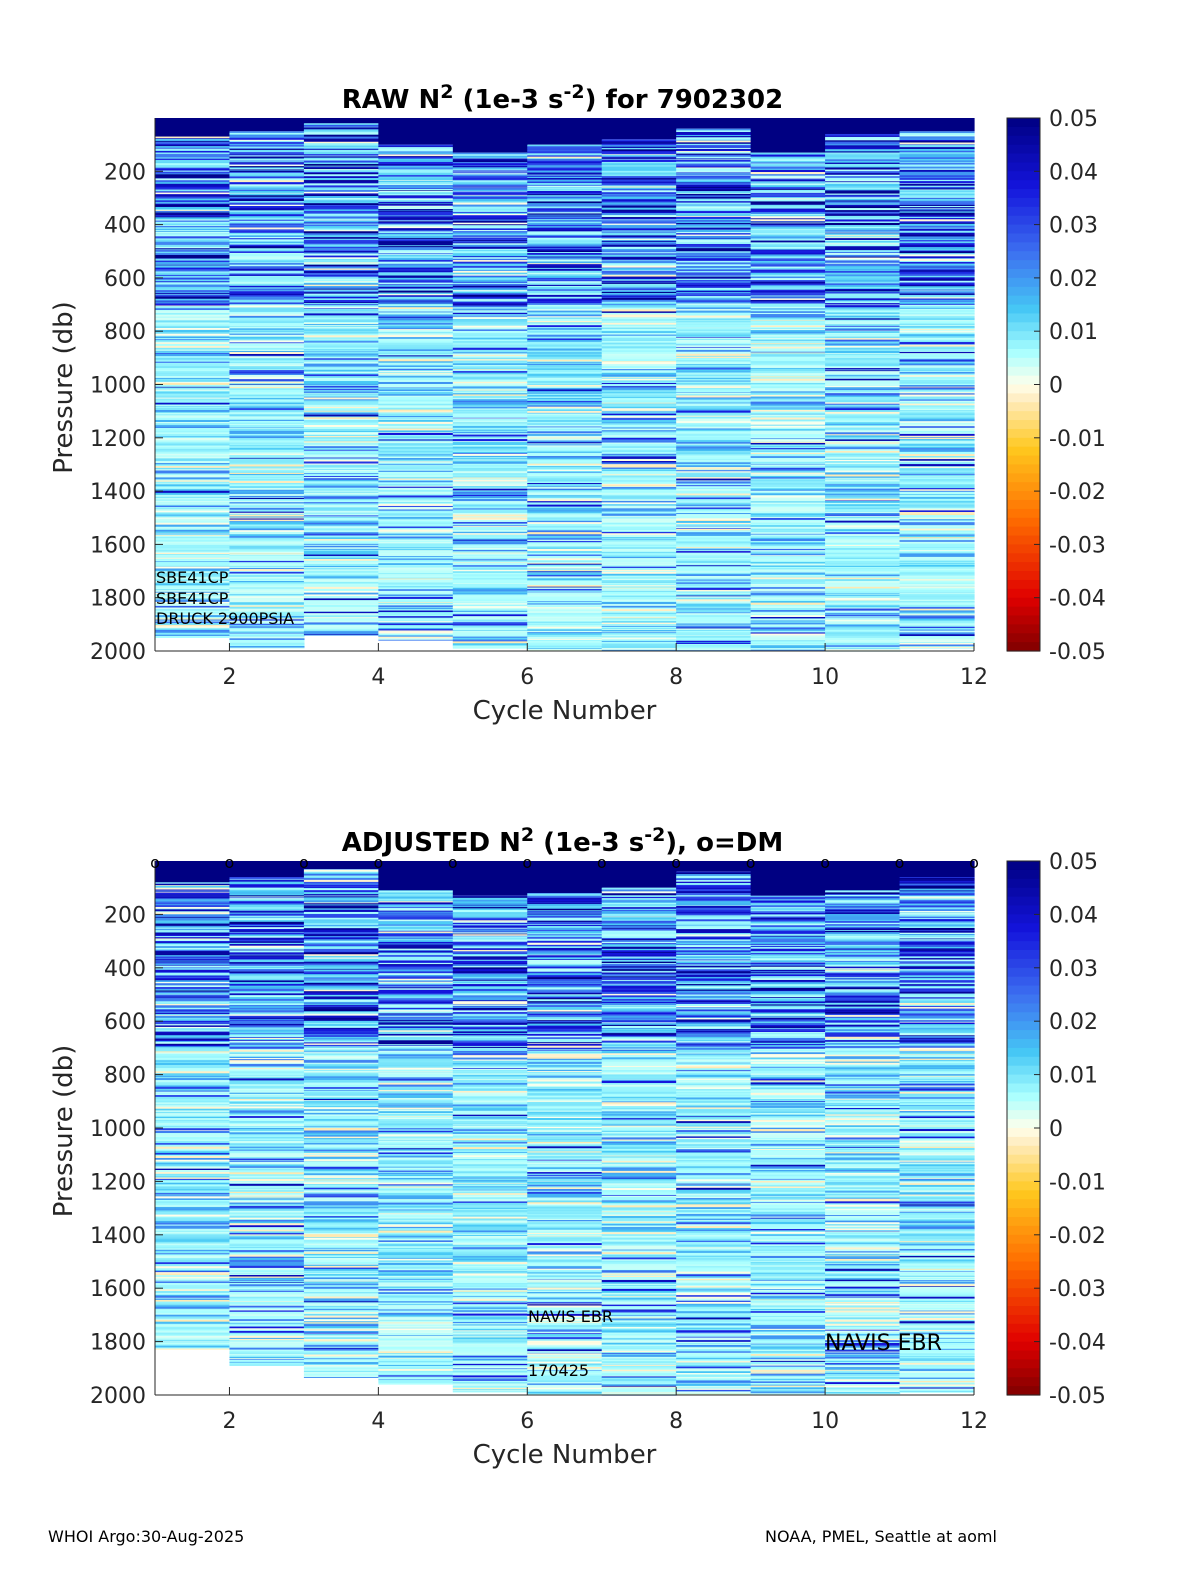 This screenshot has height=1575, width=1200. I want to click on y-tick-label: 400, so click(125, 226).